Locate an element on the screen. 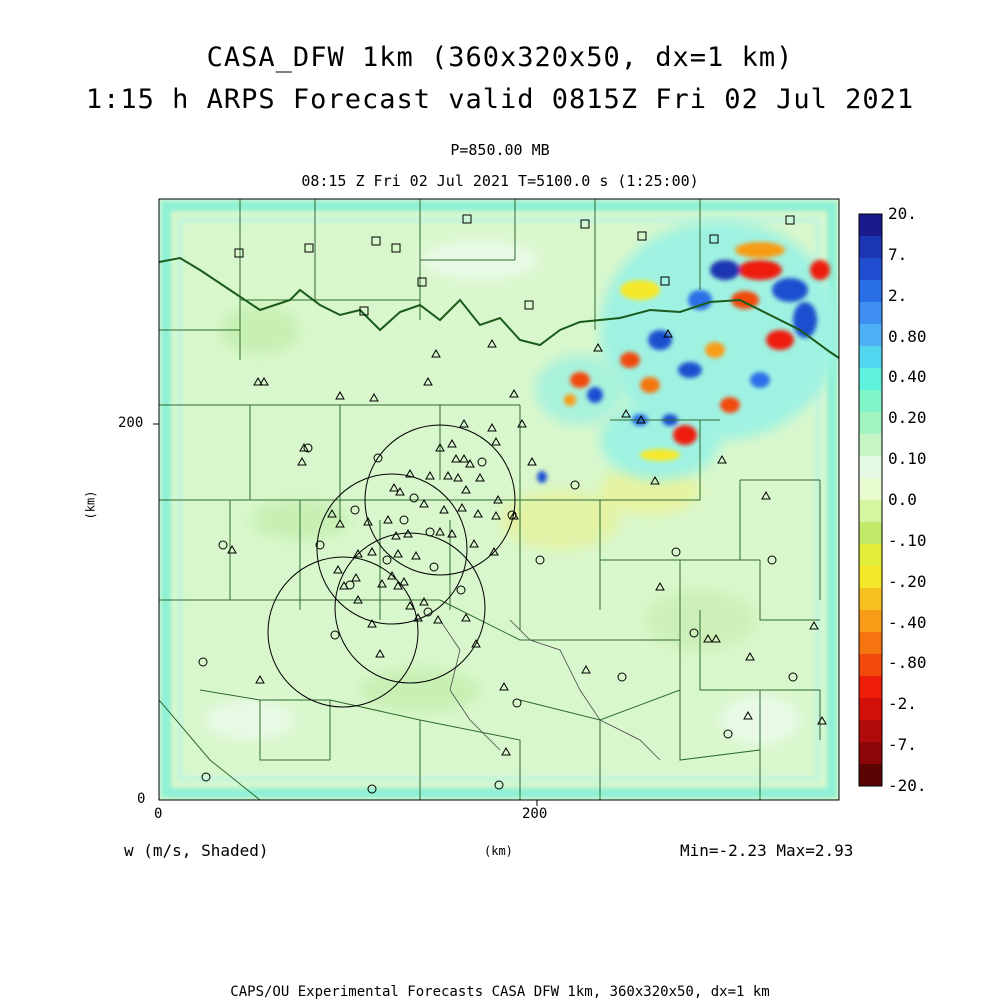 The image size is (1000, 1000). chart-title: CASA_DFW 1km (360x320x50, dx=1 km) is located at coordinates (500, 57).